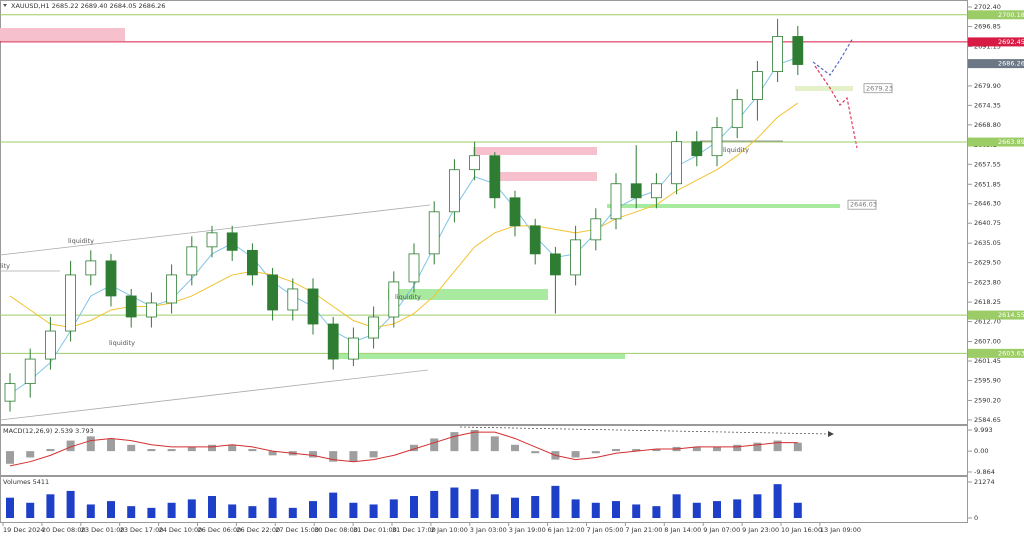  I want to click on y-tick-label: 2668.80, so click(987, 125).